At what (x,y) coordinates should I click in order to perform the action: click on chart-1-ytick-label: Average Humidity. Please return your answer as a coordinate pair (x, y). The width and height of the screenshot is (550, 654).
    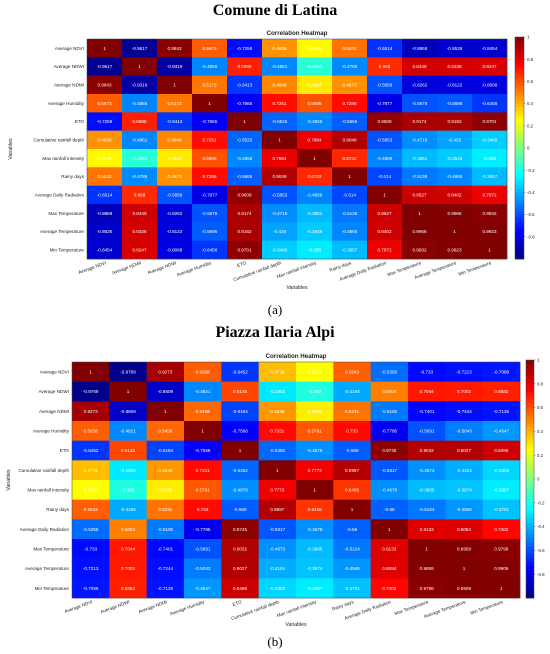
    Looking at the image, I should click on (51, 430).